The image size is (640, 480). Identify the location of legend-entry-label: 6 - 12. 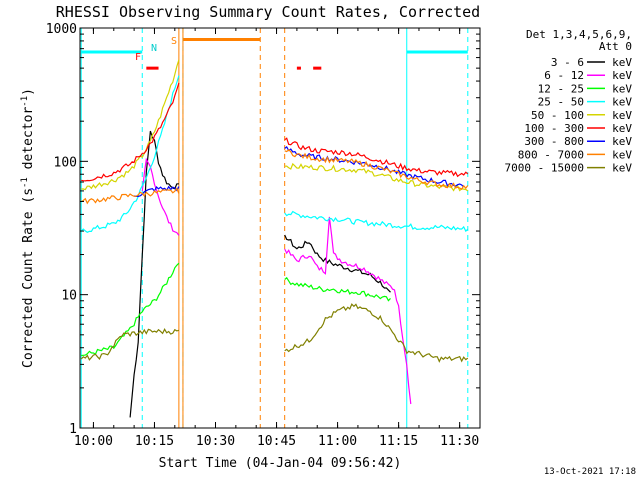
(564, 75).